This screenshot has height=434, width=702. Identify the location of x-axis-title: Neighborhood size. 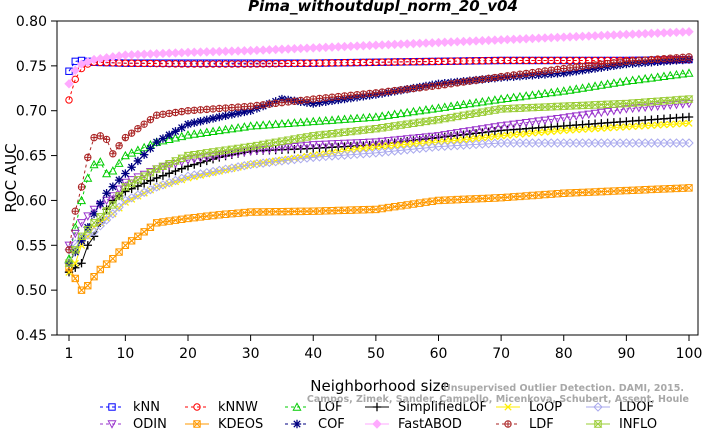
(379, 386).